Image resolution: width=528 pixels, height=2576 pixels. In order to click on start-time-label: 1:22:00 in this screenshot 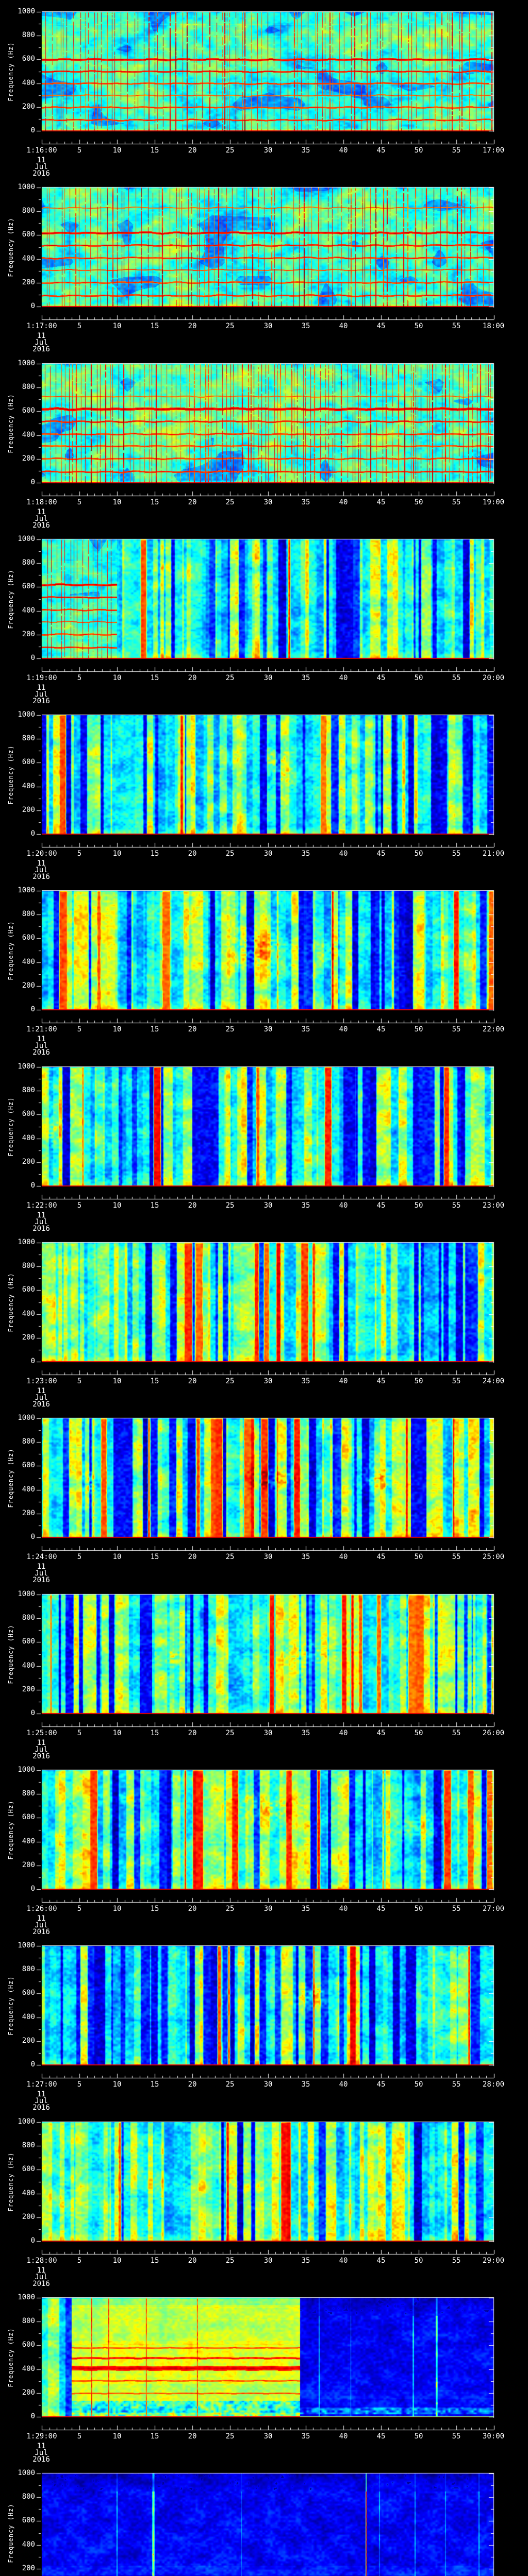, I will do `click(41, 1205)`.